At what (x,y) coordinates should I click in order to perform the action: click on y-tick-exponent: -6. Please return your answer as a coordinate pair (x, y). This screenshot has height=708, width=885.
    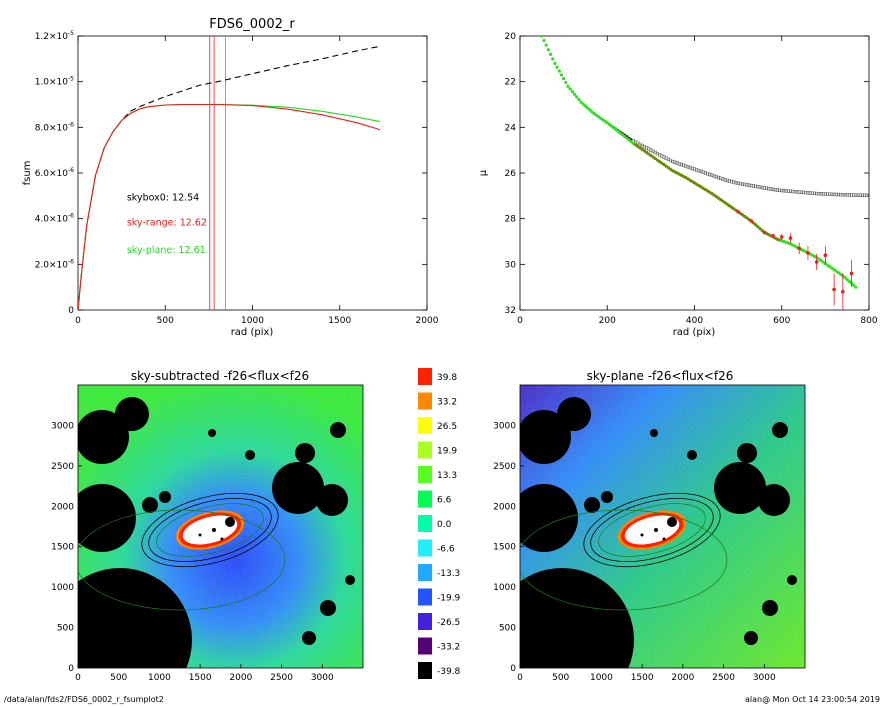
    Looking at the image, I should click on (71, 261).